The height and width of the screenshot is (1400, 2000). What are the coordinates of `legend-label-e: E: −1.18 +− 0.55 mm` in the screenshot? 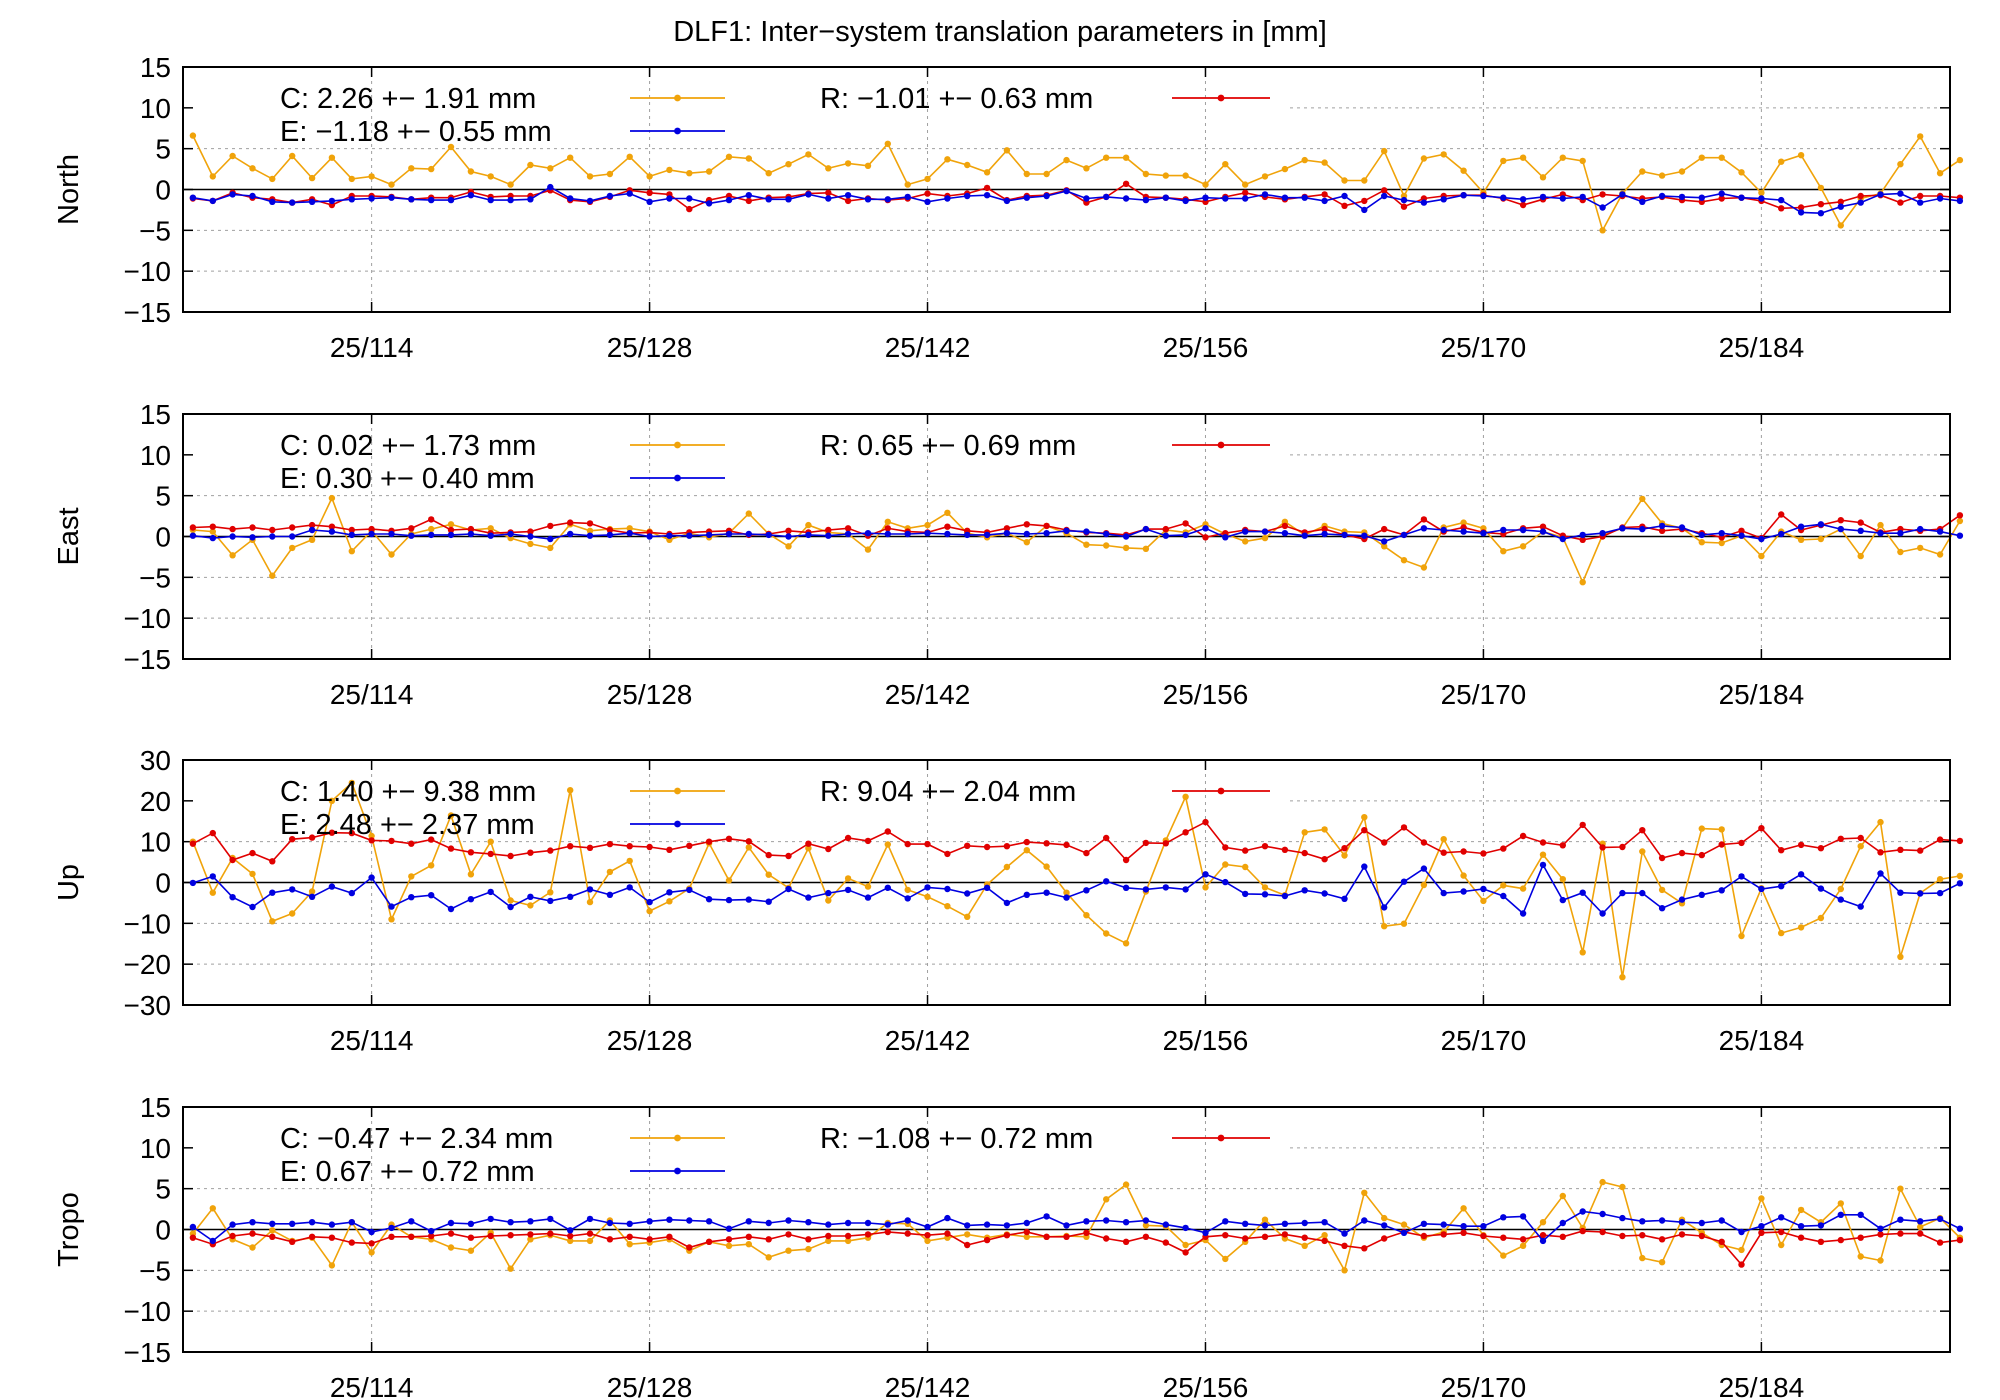 It's located at (416, 132).